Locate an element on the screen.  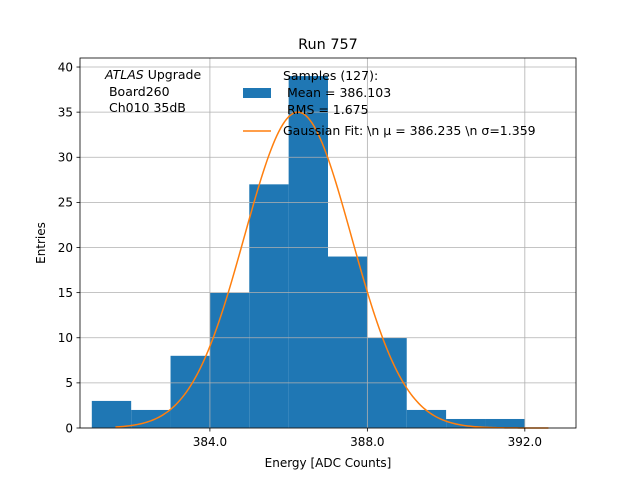
legend-hist-label-2: Mean = 386.103 is located at coordinates (337, 92).